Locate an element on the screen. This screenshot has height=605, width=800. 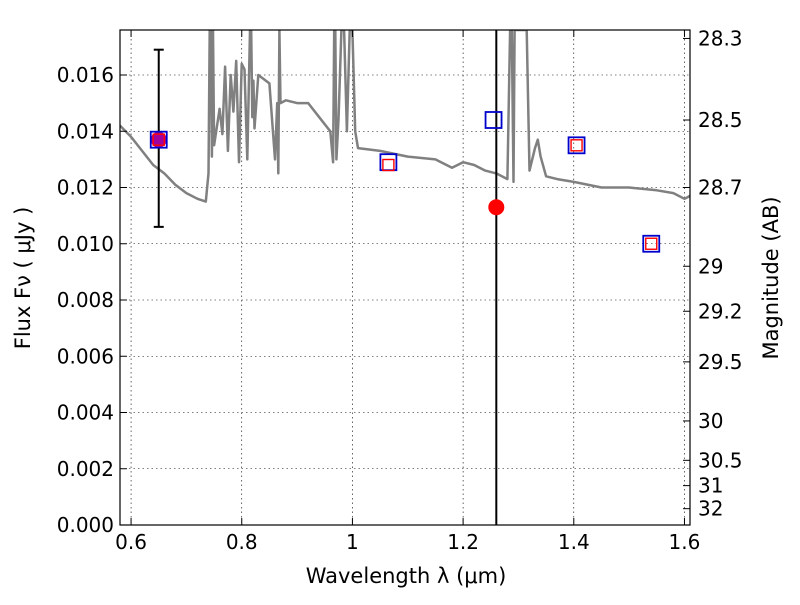
x-tick-label: 0.8 is located at coordinates (242, 542).